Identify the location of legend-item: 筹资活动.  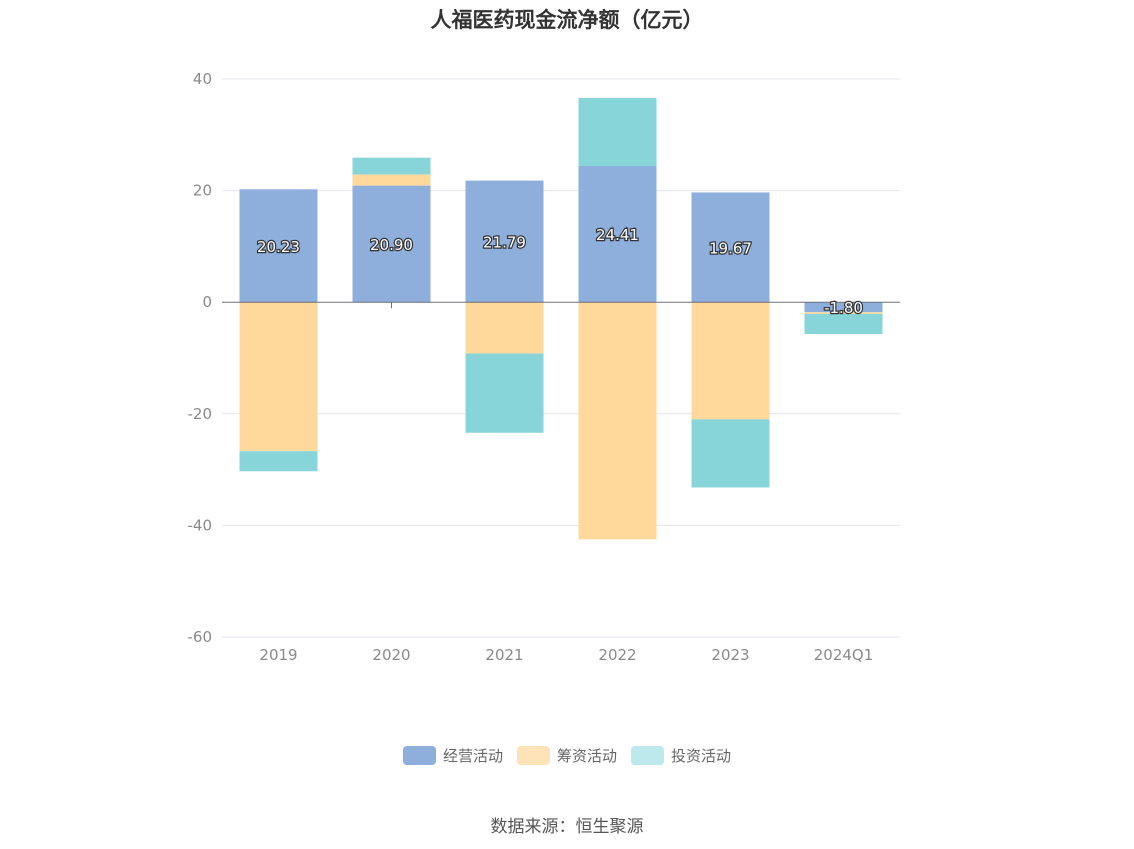
(566, 755).